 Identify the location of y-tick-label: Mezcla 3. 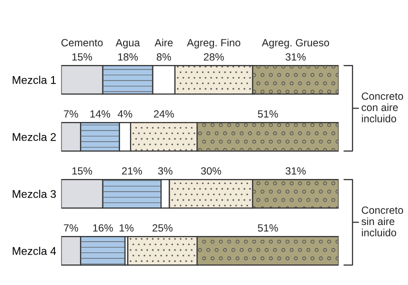
(34, 194).